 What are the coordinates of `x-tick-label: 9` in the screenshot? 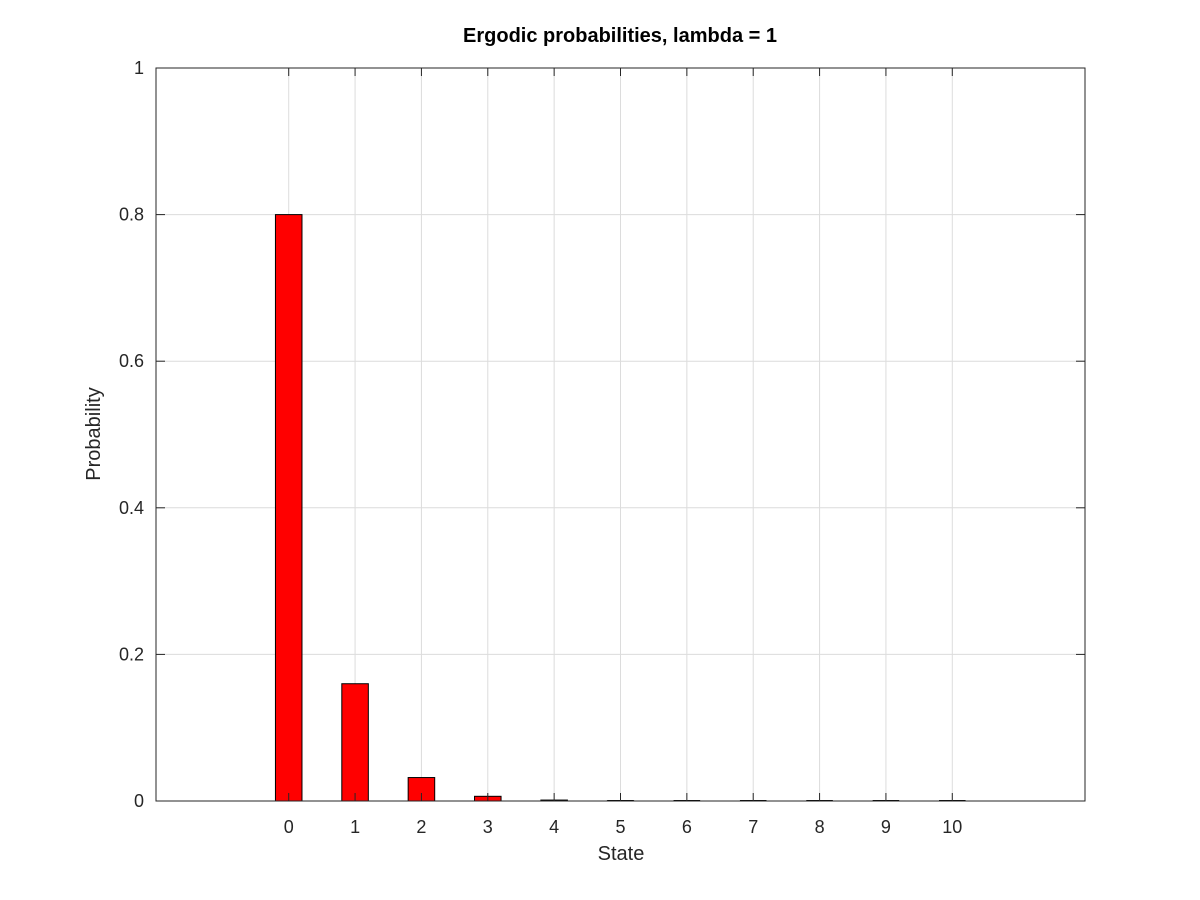 It's located at (886, 827).